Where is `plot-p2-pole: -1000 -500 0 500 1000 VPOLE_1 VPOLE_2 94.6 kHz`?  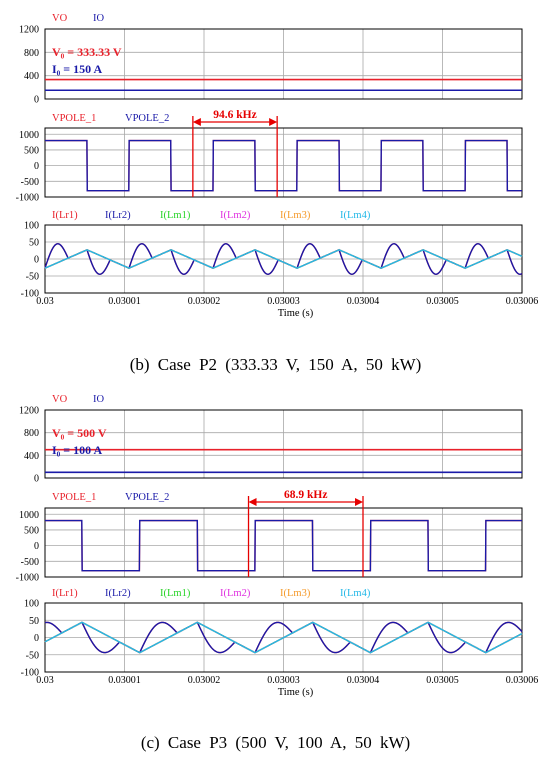
plot-p2-pole: -1000 -500 0 500 1000 VPOLE_1 VPOLE_2 94.6 kHz is located at coordinates (269, 156).